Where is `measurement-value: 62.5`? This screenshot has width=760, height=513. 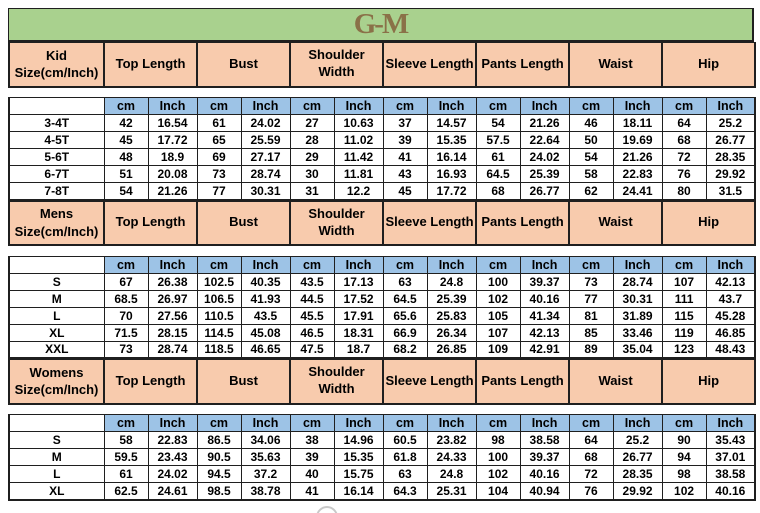
measurement-value: 62.5 is located at coordinates (126, 491).